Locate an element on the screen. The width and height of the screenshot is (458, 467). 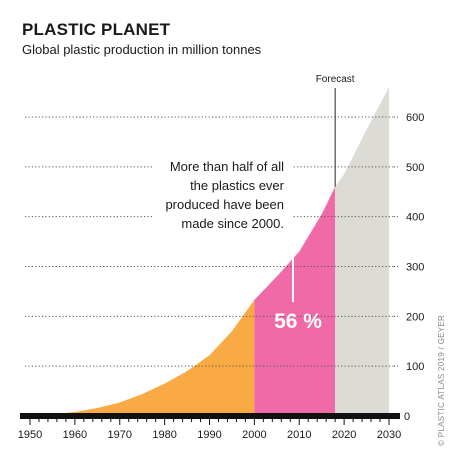
callout-line-4: made since 2000. is located at coordinates (232, 223).